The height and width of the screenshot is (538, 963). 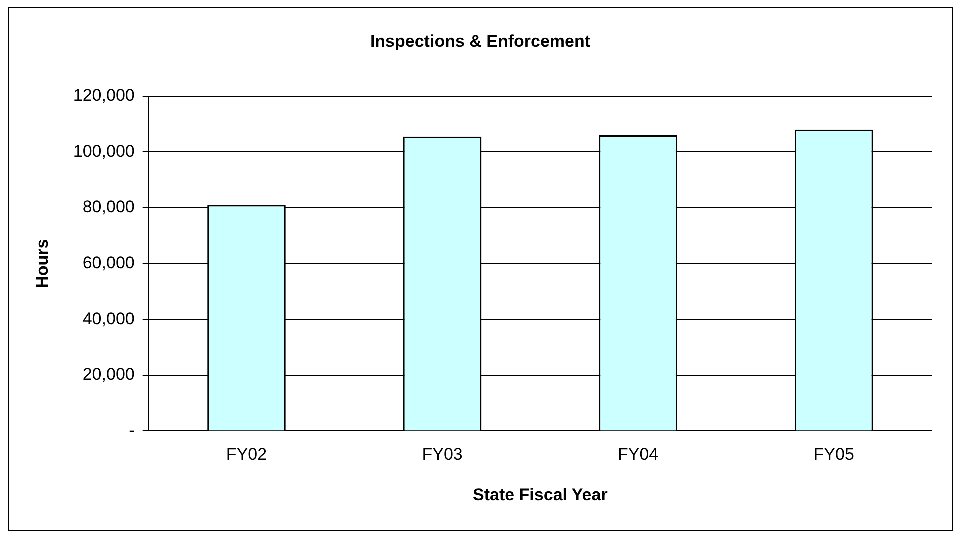 What do you see at coordinates (247, 454) in the screenshot?
I see `x-tick-label: FY02` at bounding box center [247, 454].